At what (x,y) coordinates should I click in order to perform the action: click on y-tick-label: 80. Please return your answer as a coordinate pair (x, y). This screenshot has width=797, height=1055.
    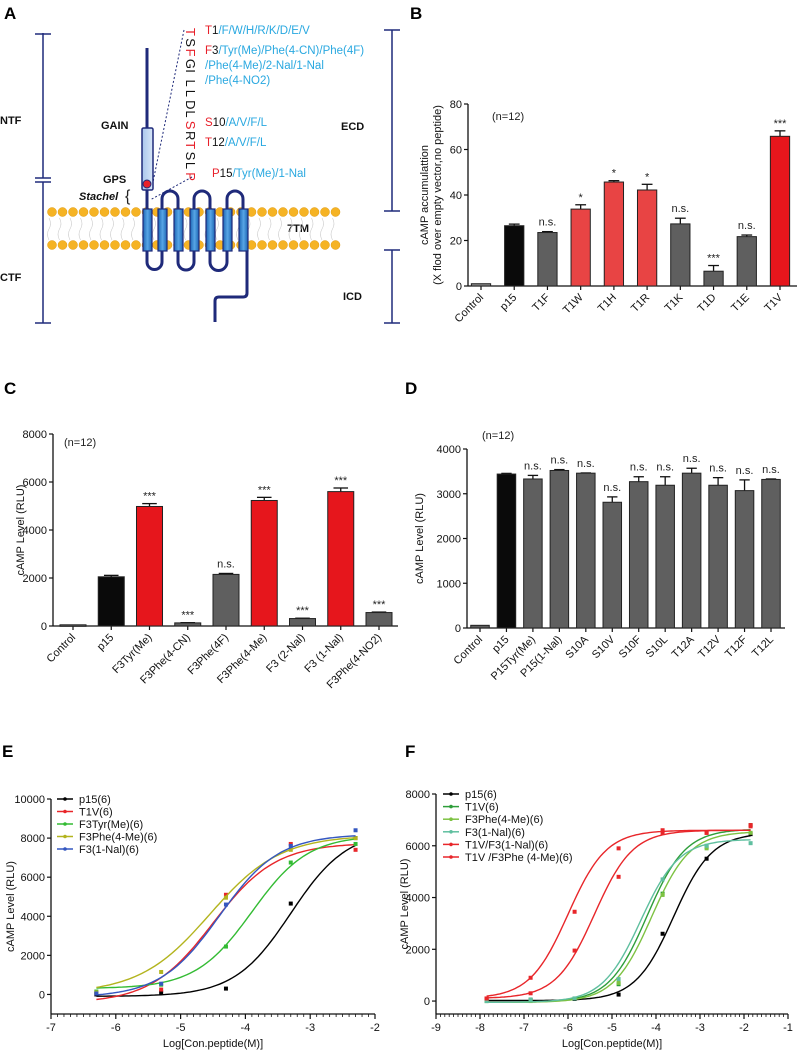
    Looking at the image, I should click on (456, 105).